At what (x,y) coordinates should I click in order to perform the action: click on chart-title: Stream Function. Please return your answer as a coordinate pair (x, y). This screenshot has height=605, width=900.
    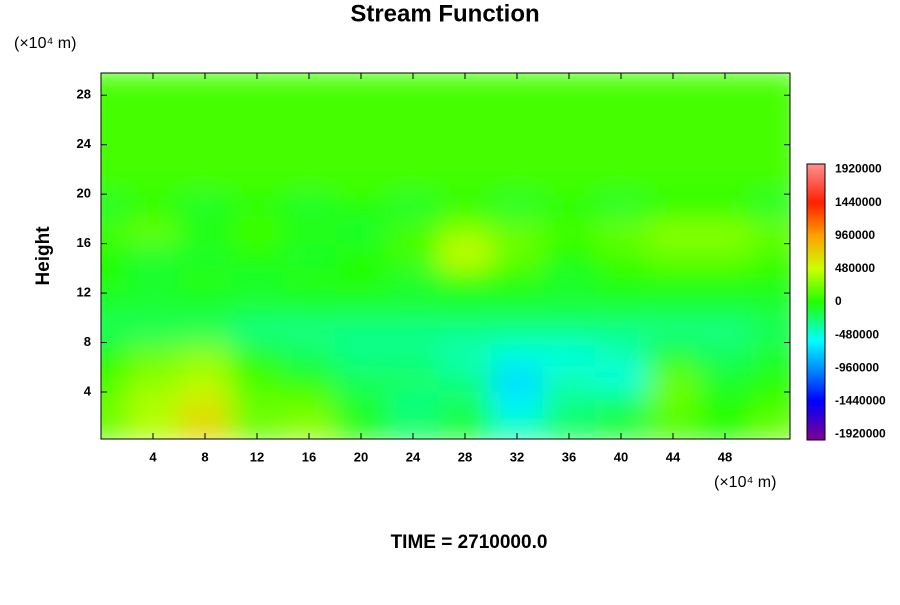
    Looking at the image, I should click on (444, 13).